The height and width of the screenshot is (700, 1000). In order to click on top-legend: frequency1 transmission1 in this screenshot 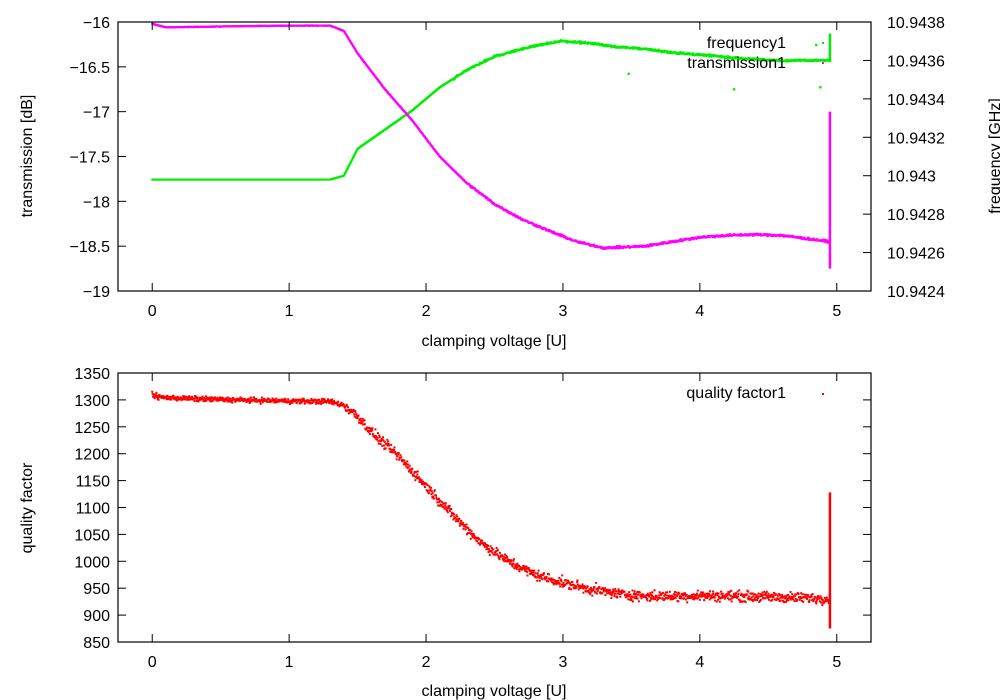, I will do `click(755, 53)`.